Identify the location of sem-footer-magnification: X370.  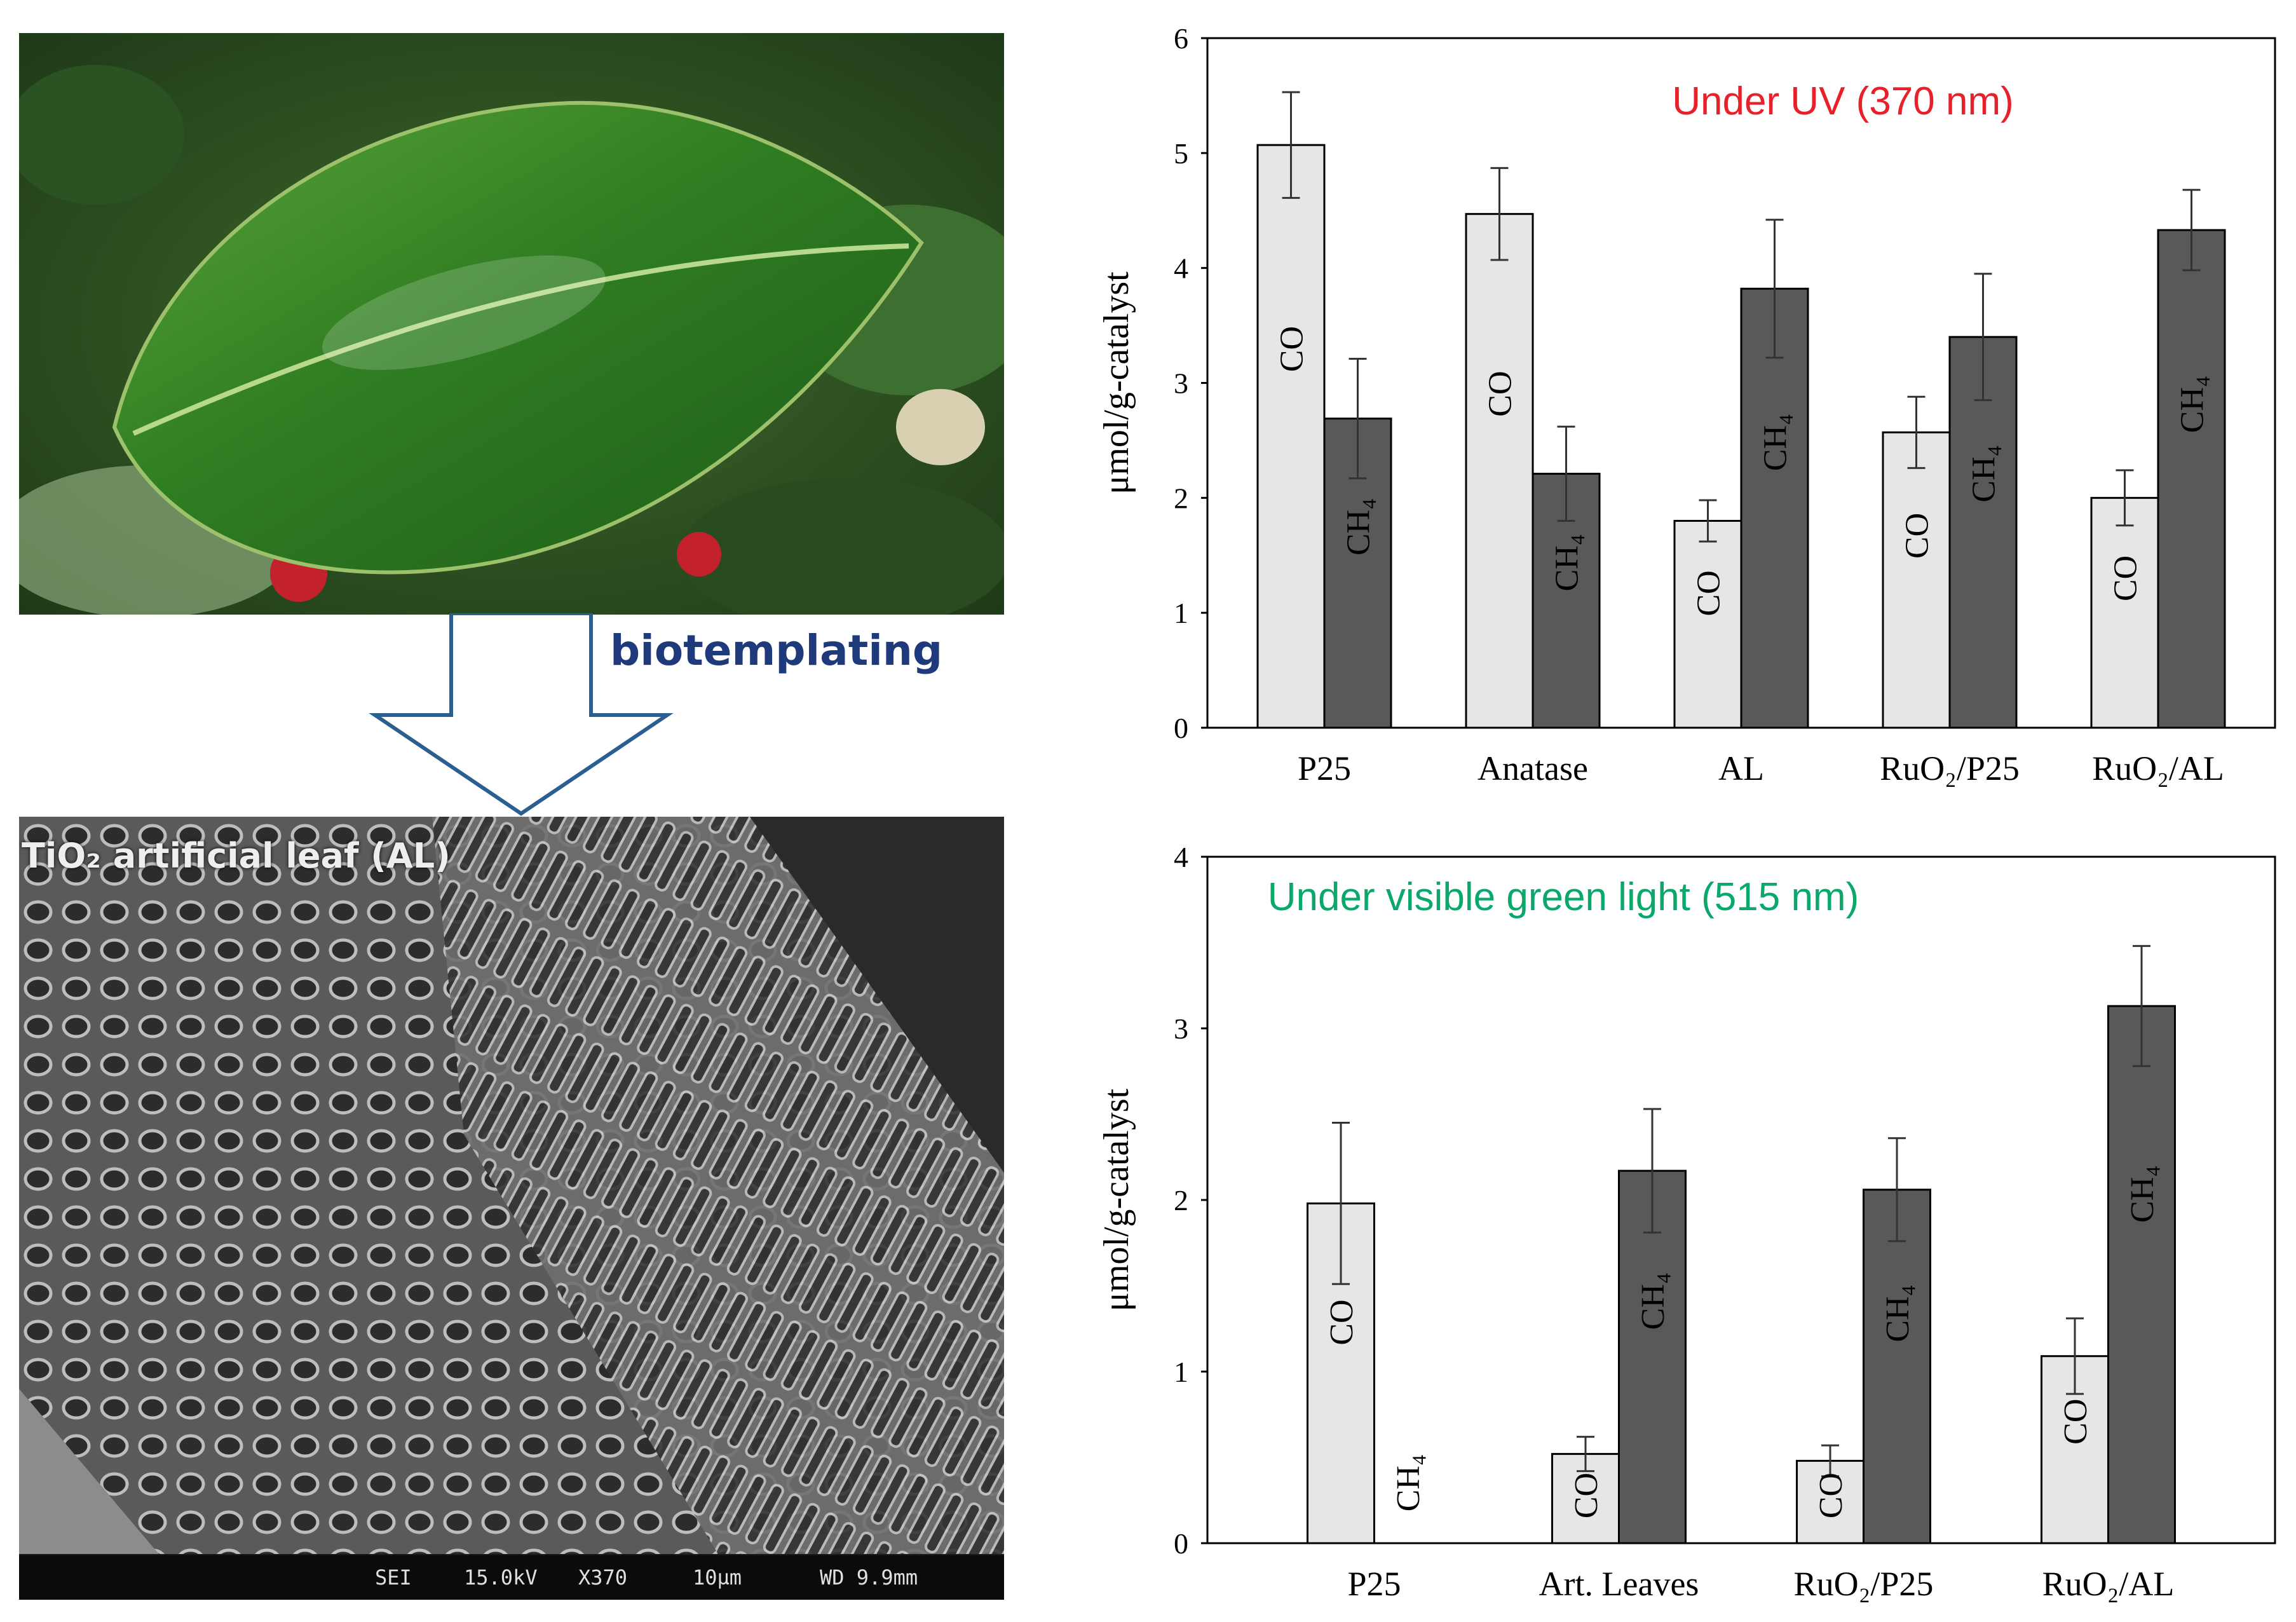
(603, 1577).